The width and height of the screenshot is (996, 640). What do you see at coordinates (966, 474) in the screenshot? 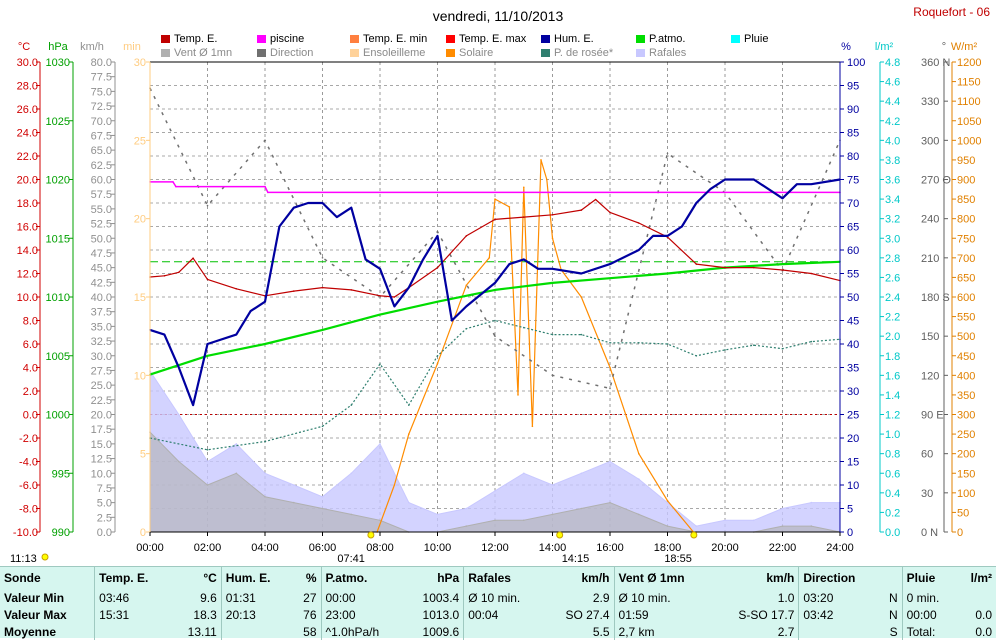
I see `tick-label-solar: 150` at bounding box center [966, 474].